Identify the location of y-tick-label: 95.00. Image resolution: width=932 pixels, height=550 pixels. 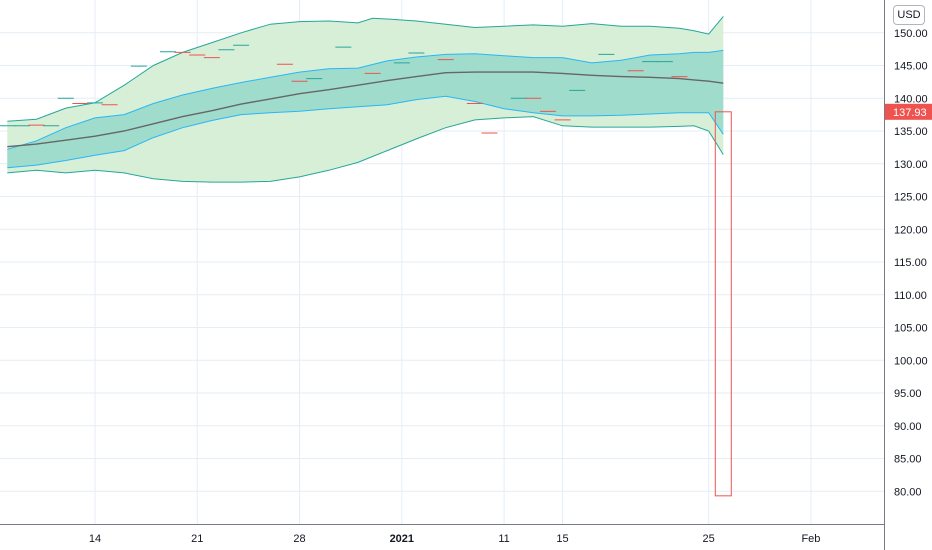
(908, 394).